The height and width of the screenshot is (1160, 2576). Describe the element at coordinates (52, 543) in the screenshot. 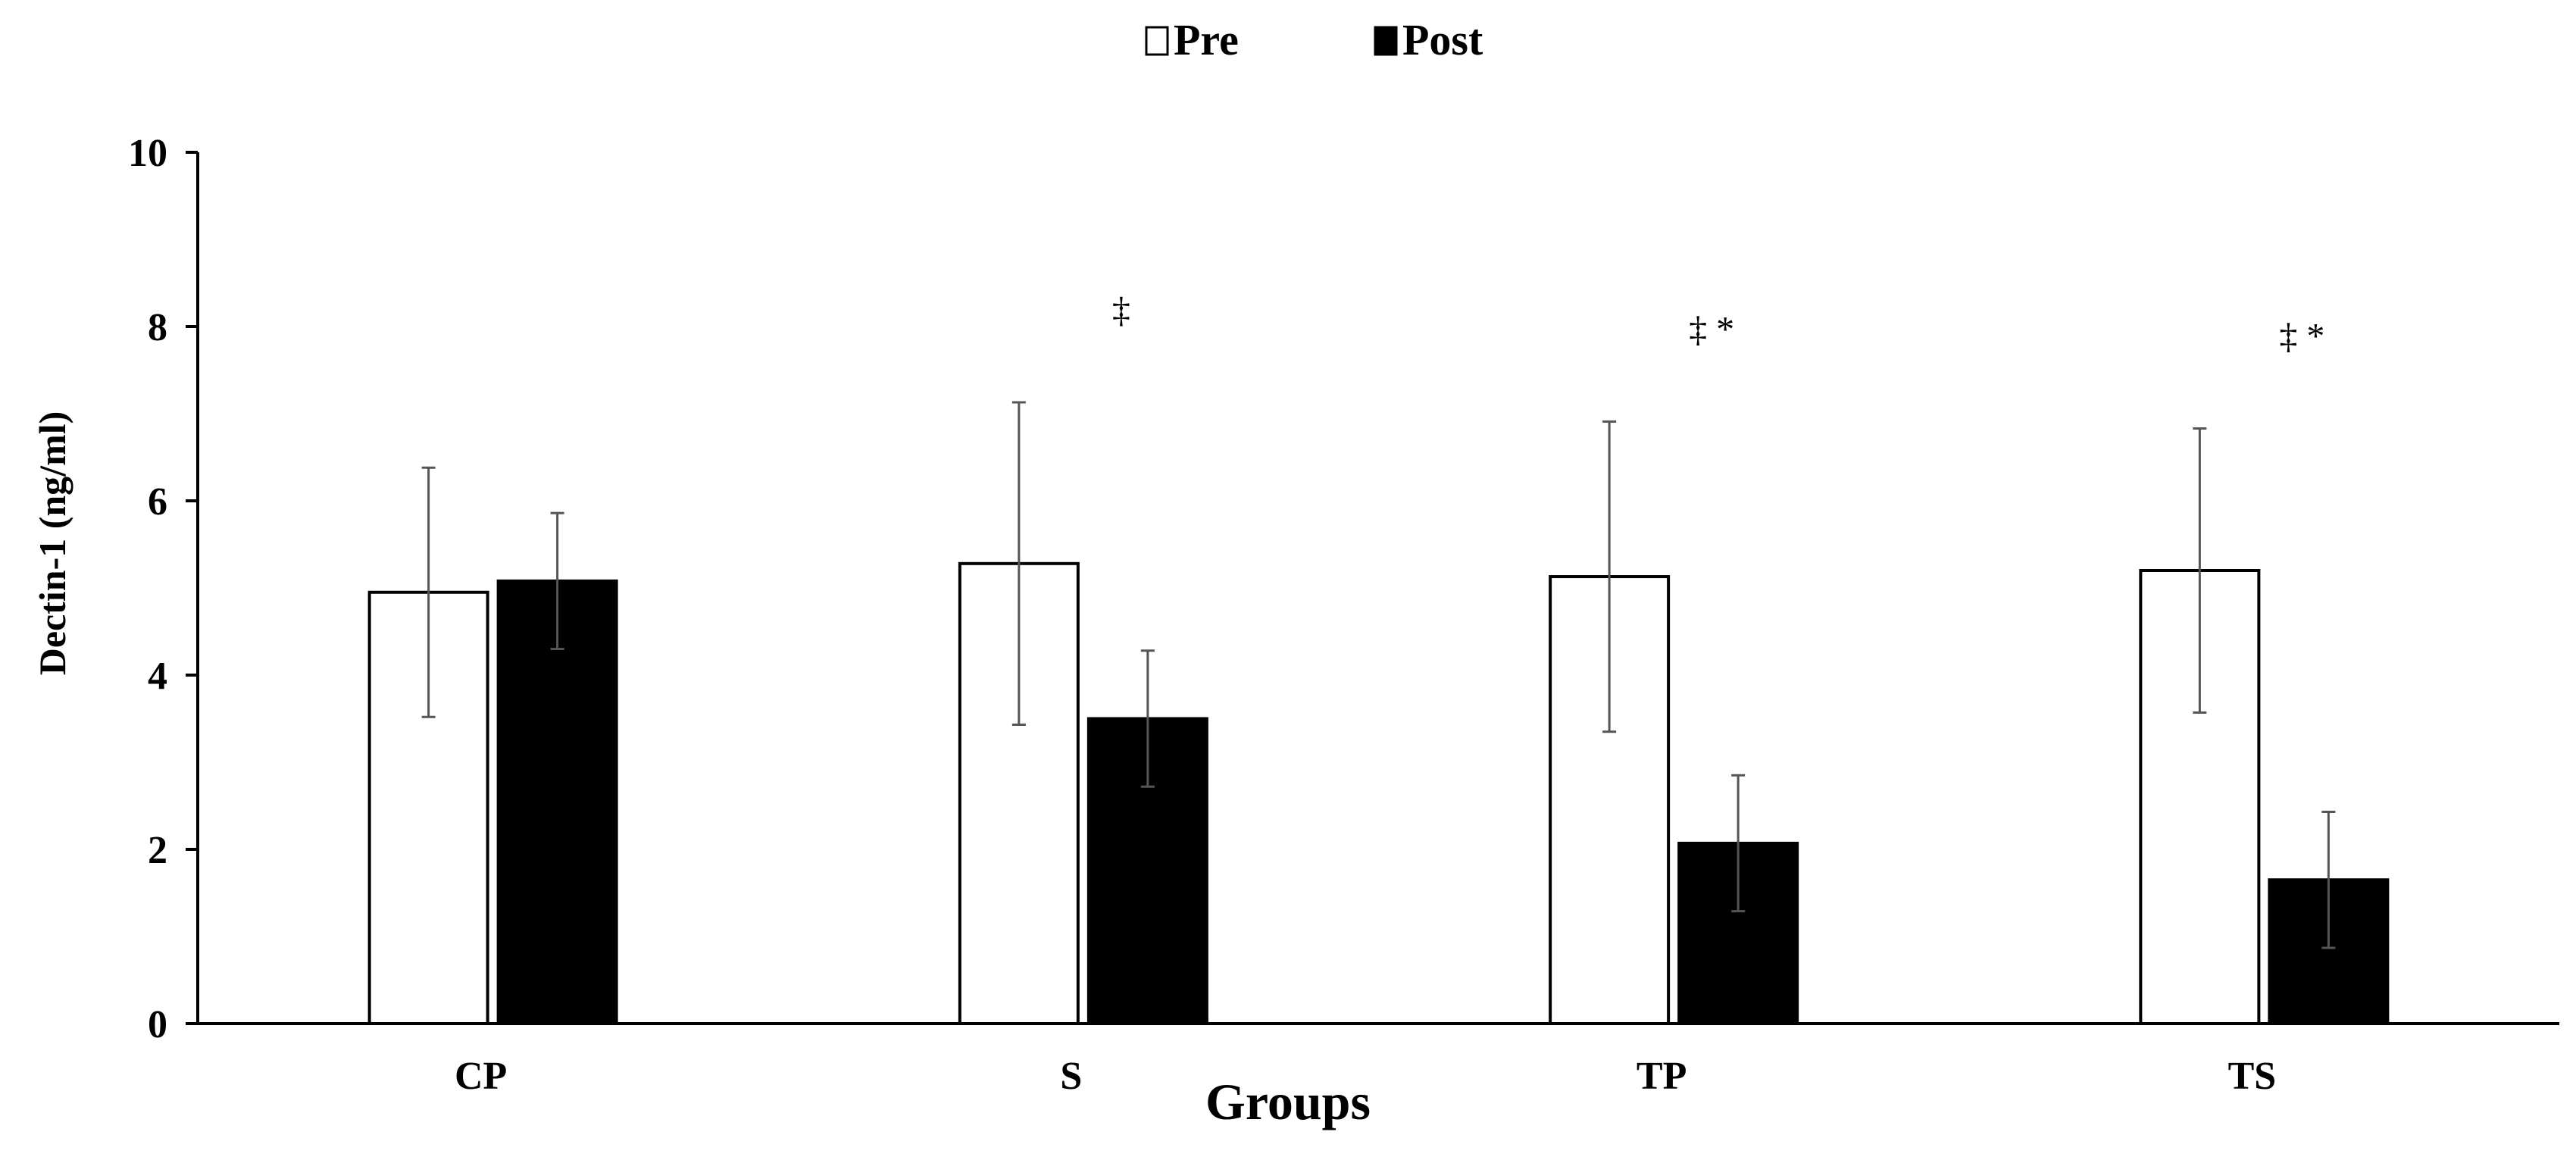

I see `y-axis-title: Dectin-1 (ng/ml)` at that location.